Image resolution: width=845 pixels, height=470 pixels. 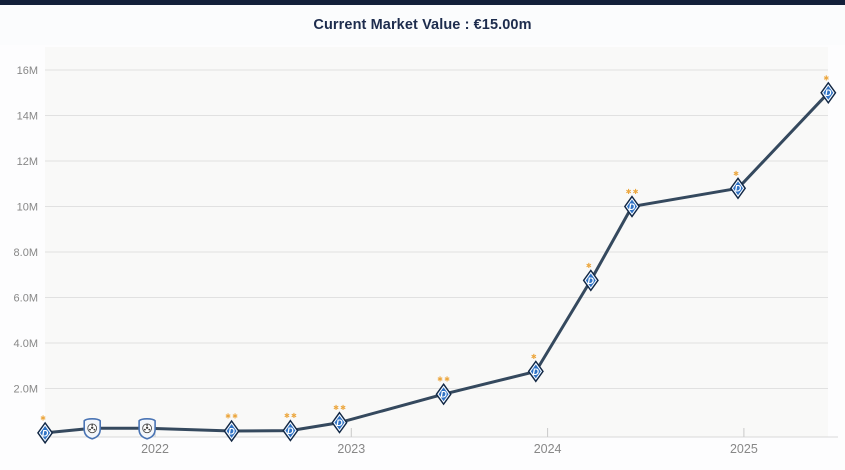 I want to click on y-axis-tick-label: 2.0M, so click(x=26, y=390).